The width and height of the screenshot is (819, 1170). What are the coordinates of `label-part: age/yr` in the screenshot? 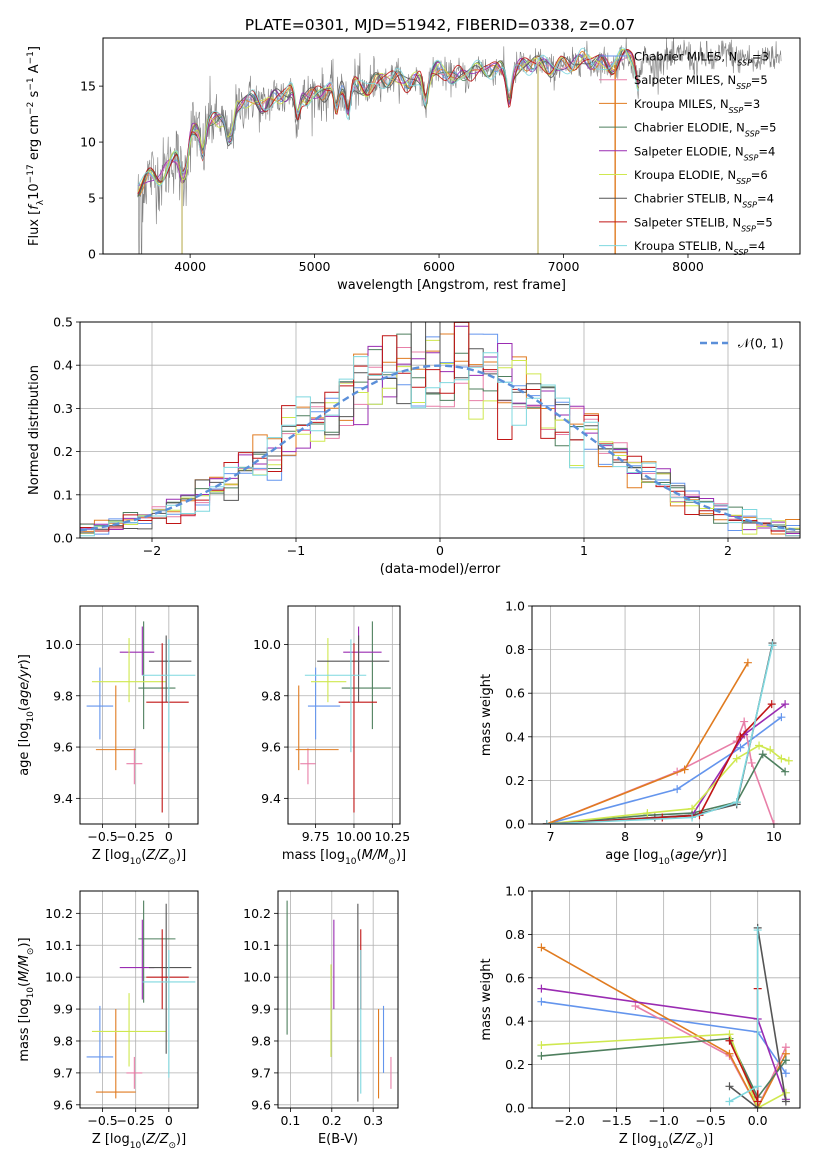 It's located at (696, 855).